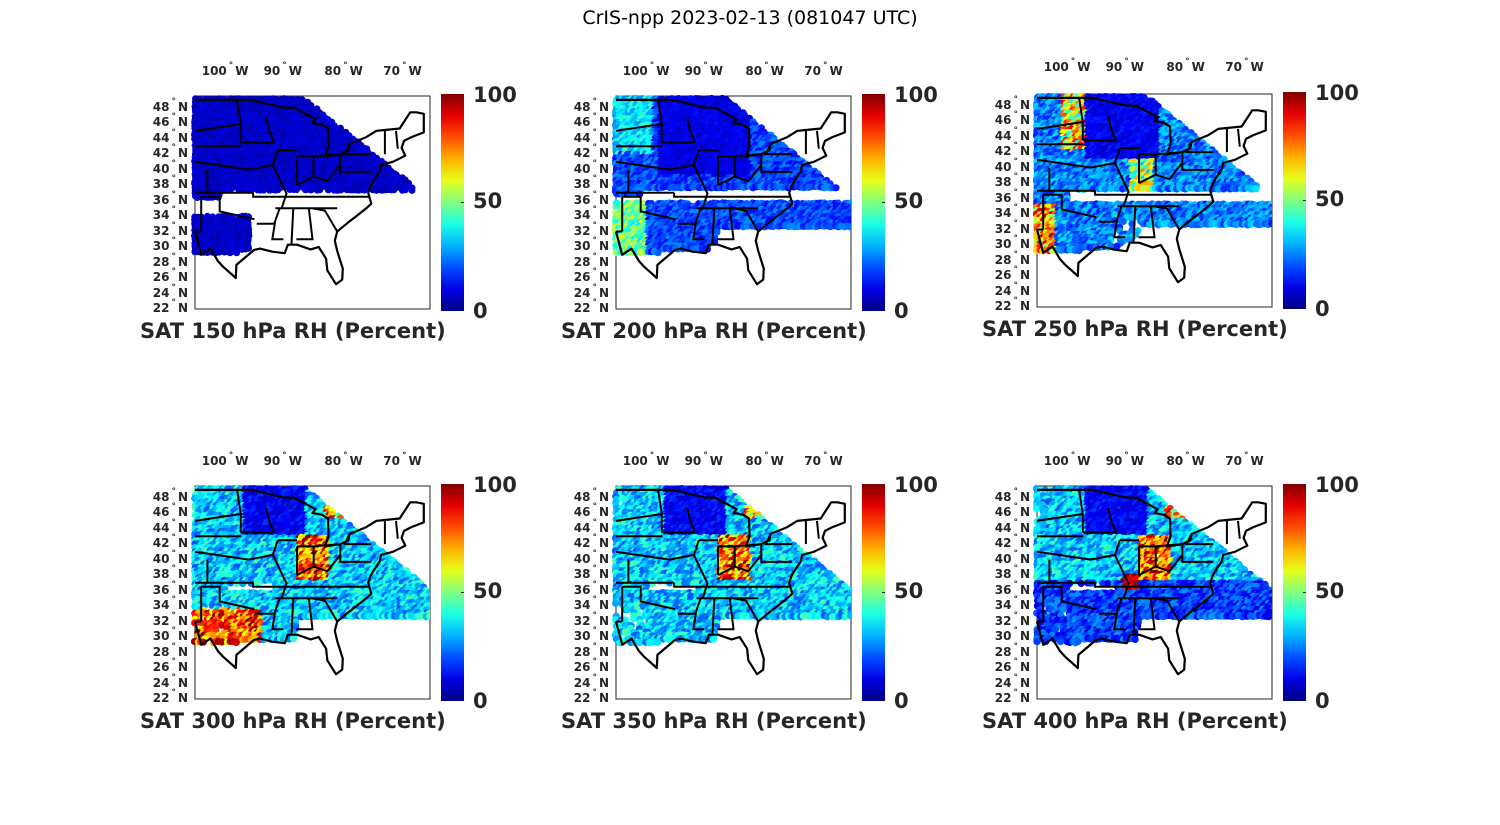 The width and height of the screenshot is (1500, 825). I want to click on lat-value: 26, so click(582, 277).